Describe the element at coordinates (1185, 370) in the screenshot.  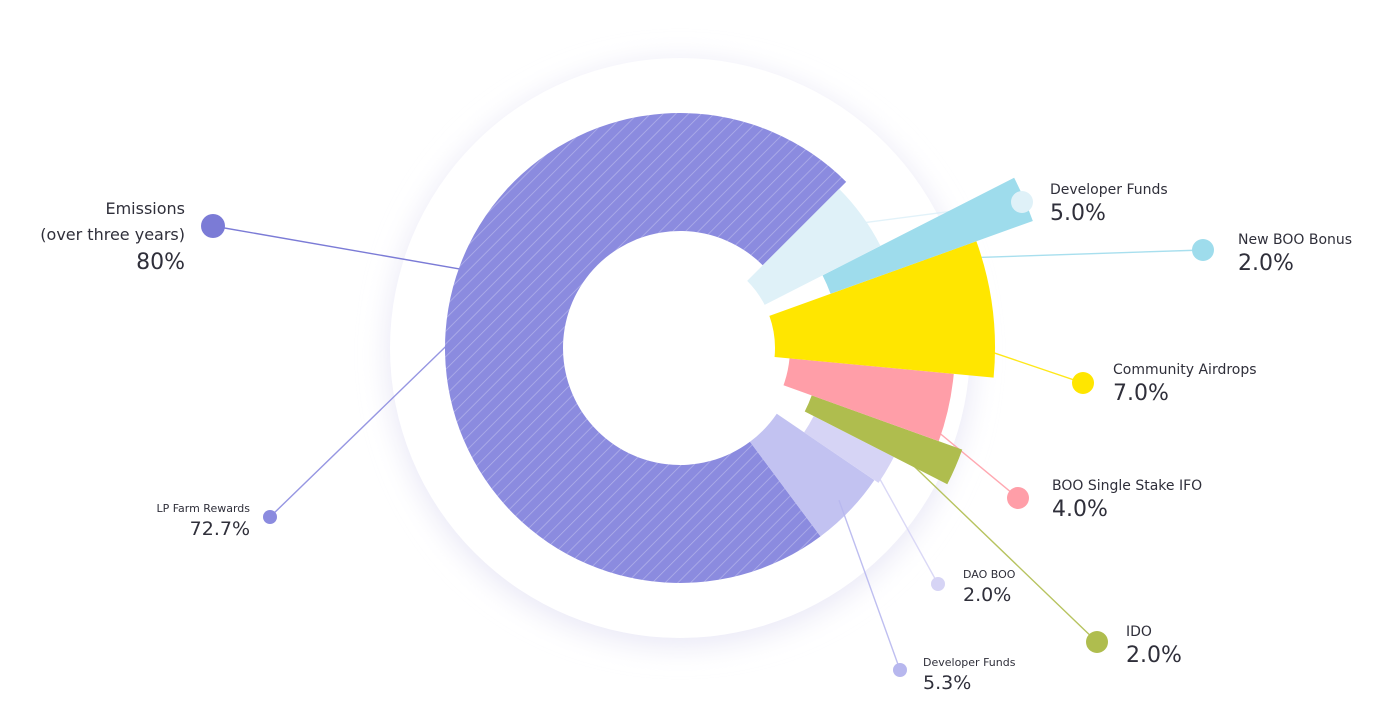
I see `slice-name-5: Community Airdrops` at that location.